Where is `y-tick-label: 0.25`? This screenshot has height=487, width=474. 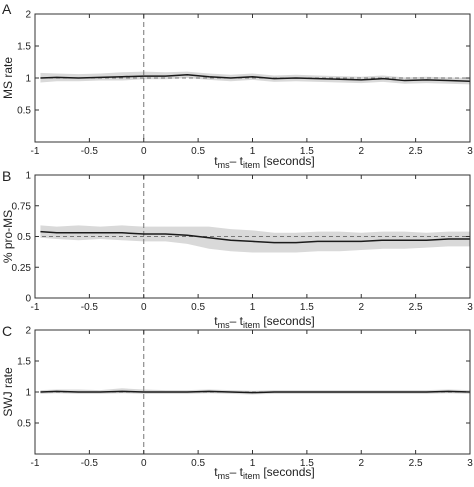 y-tick-label: 0.25 is located at coordinates (22, 268).